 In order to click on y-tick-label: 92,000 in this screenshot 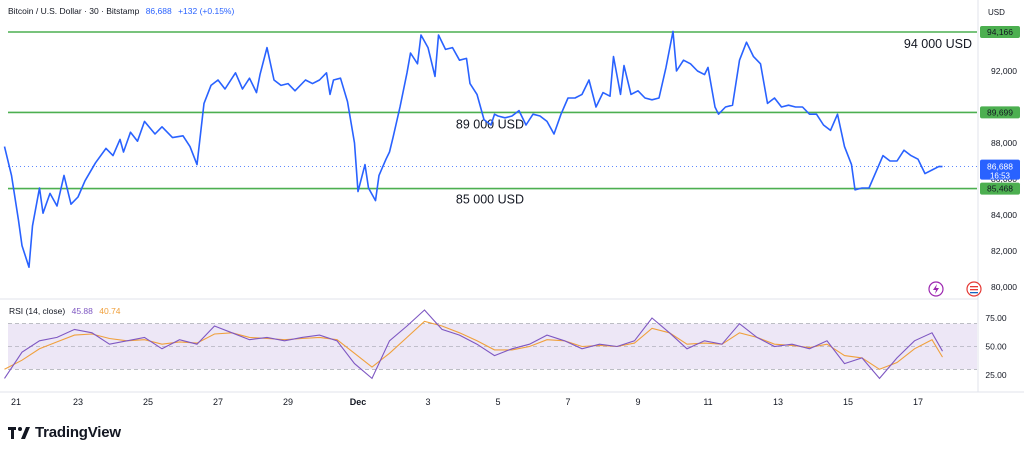, I will do `click(1004, 71)`.